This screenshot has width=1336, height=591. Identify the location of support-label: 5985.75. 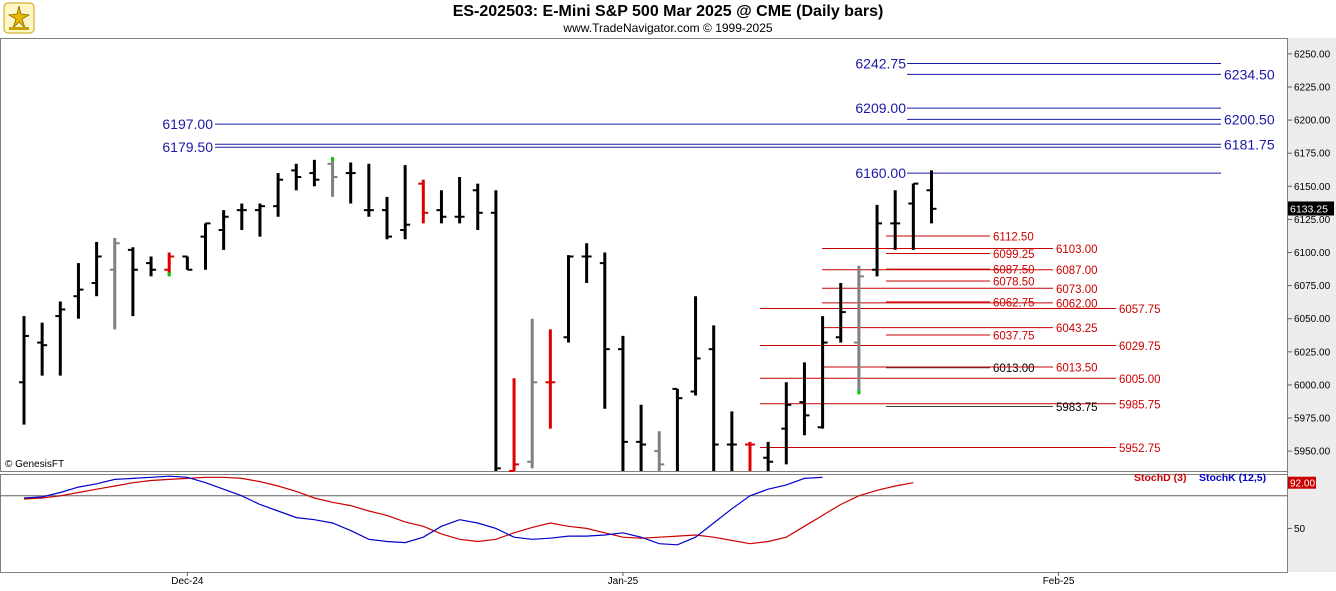
(1140, 405).